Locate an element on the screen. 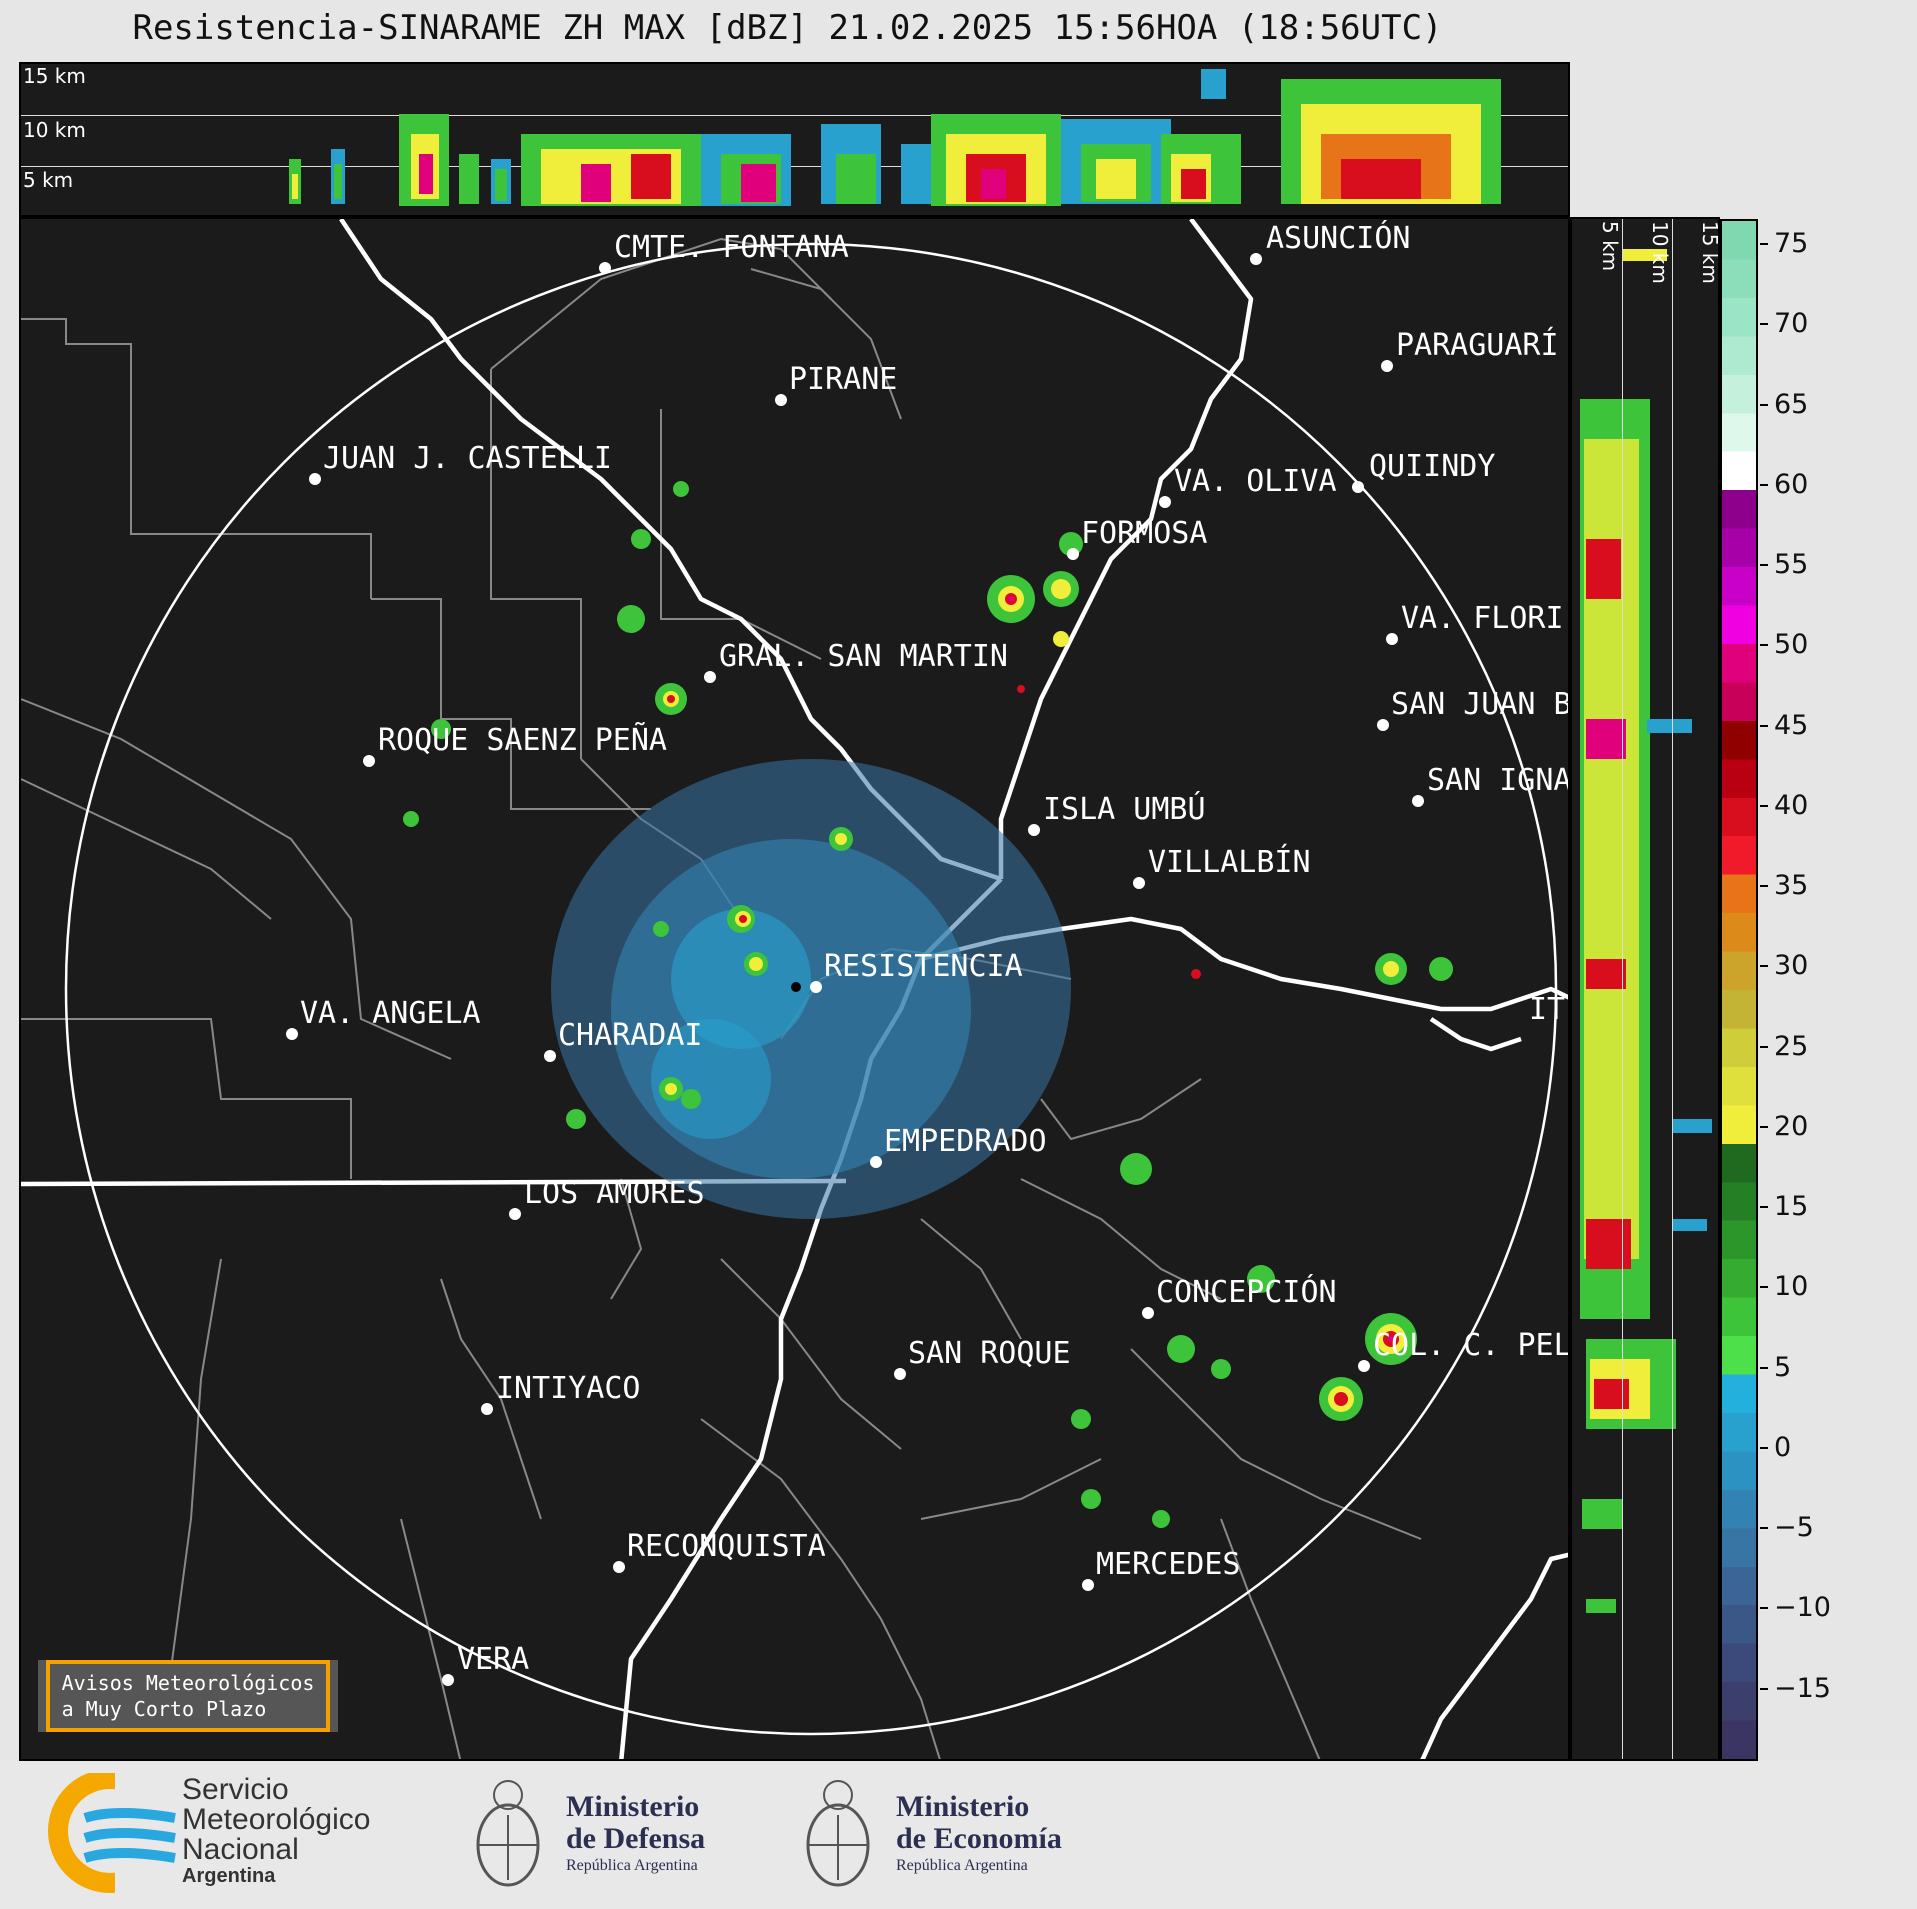  colorbar-tick-label: 0 is located at coordinates (1783, 1447).